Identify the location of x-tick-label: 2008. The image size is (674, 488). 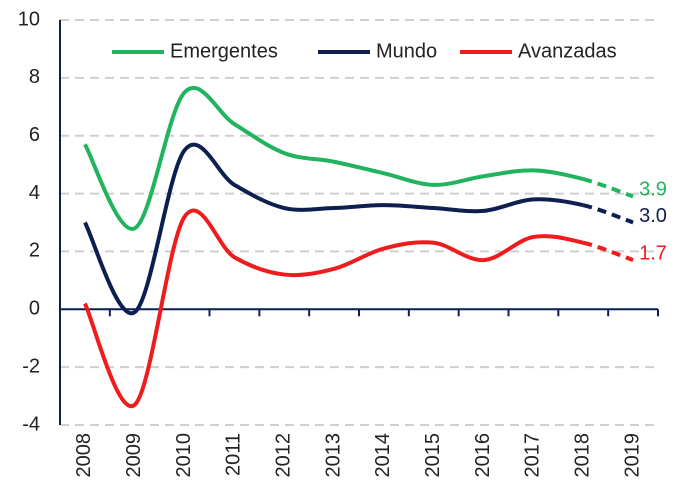
(84, 455).